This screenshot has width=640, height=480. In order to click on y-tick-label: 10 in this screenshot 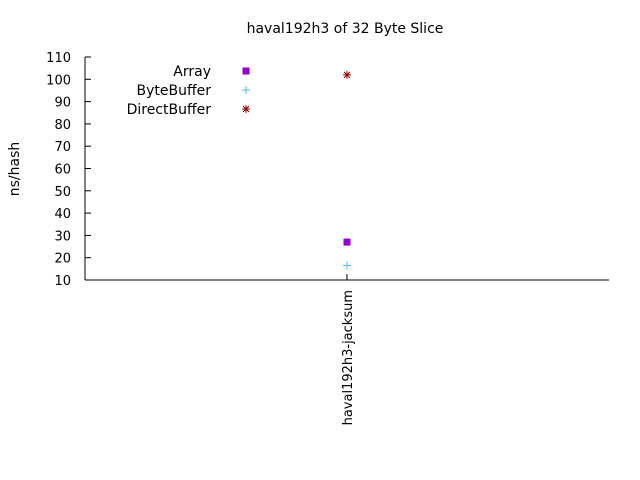, I will do `click(62, 281)`.